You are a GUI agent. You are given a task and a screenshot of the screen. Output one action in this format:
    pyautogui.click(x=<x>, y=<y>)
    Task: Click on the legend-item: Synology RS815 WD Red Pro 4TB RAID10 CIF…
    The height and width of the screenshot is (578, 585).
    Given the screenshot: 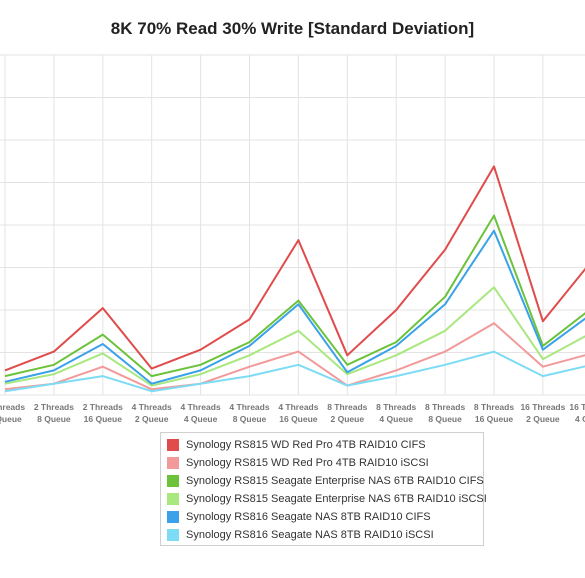 What is the action you would take?
    pyautogui.click(x=325, y=445)
    